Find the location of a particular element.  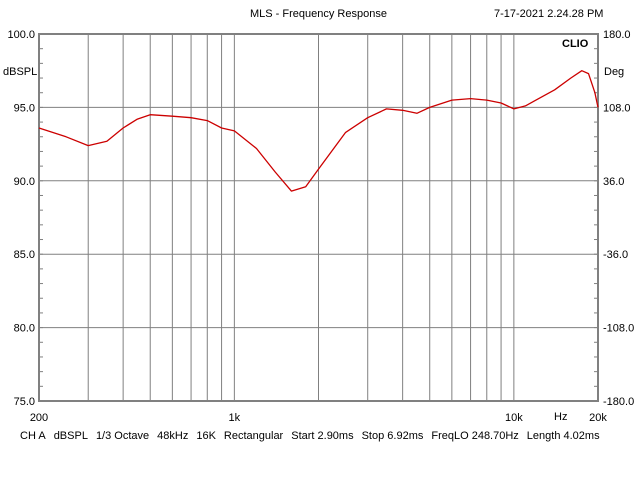

y2-tick-label: 36.0 is located at coordinates (613, 182).